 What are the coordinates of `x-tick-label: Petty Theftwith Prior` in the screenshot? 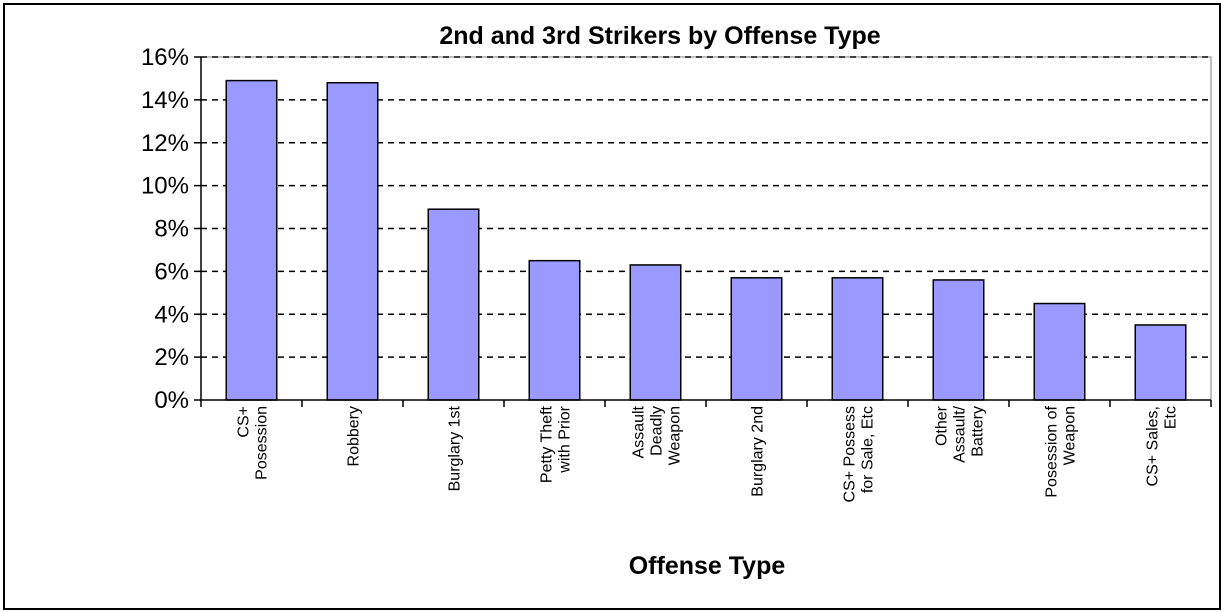 It's located at (556, 444).